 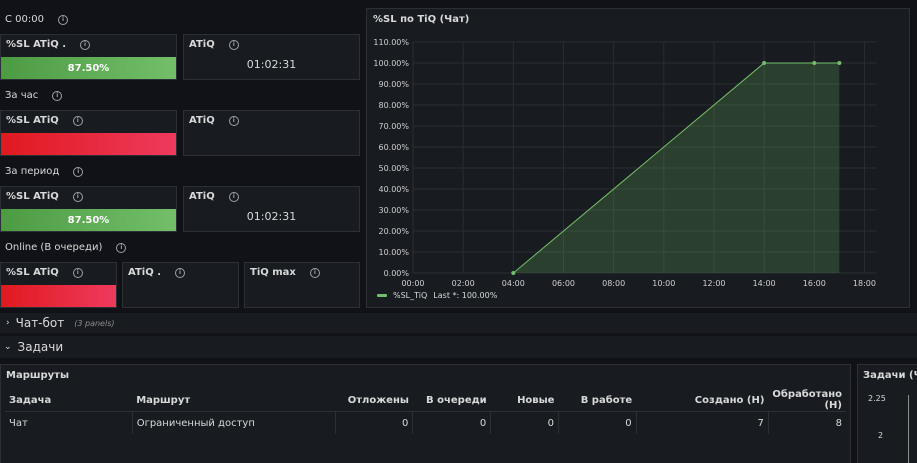 I want to click on group-title-label: За час, so click(x=22, y=95).